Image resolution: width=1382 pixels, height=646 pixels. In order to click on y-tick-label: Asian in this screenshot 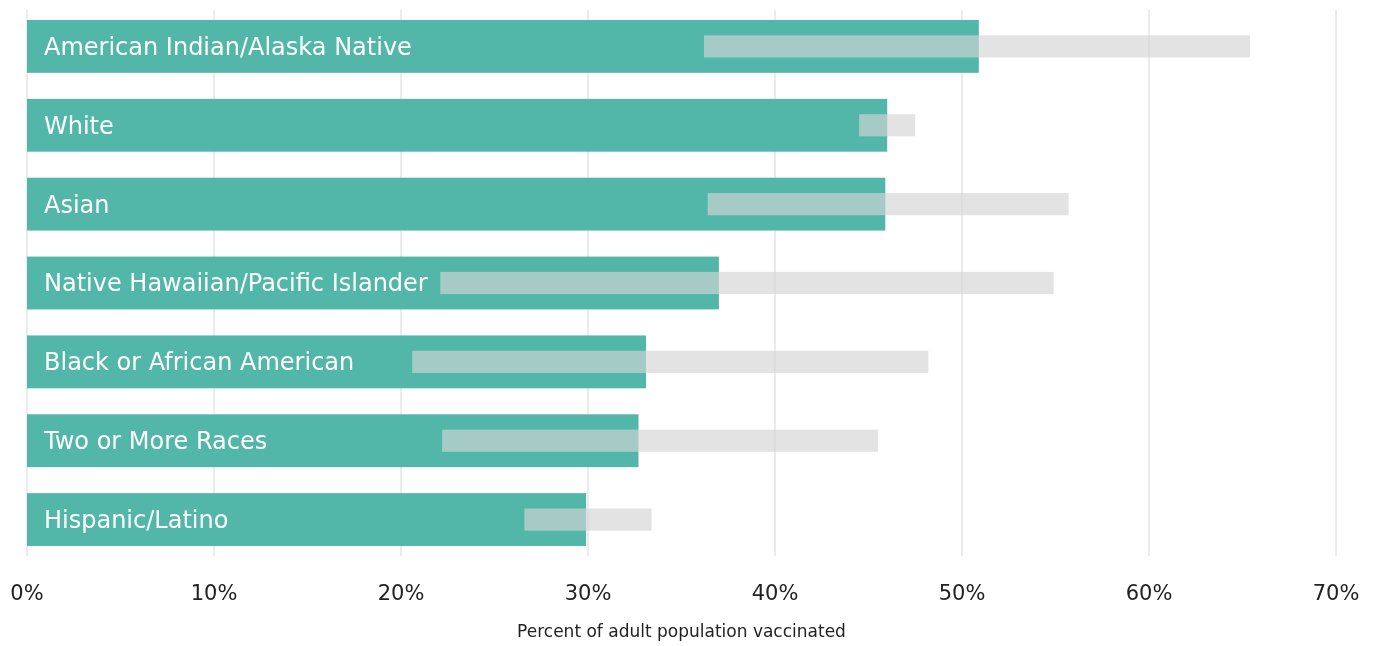, I will do `click(77, 204)`.